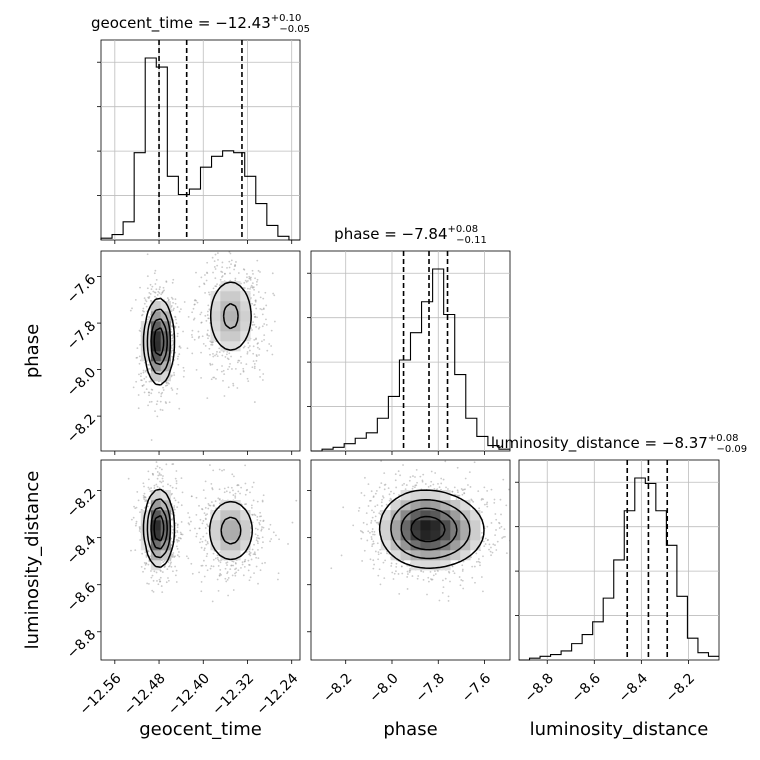 This screenshot has height=760, width=760. Describe the element at coordinates (463, 229) in the screenshot. I see `title-plus: +0.08` at that location.